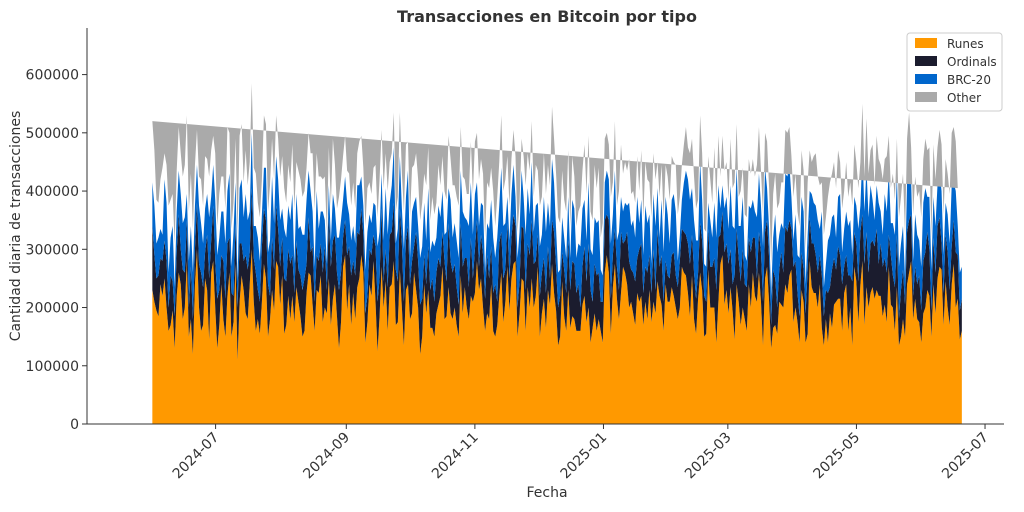  What do you see at coordinates (708, 456) in the screenshot?
I see `x-tick-label: 2025-03` at bounding box center [708, 456].